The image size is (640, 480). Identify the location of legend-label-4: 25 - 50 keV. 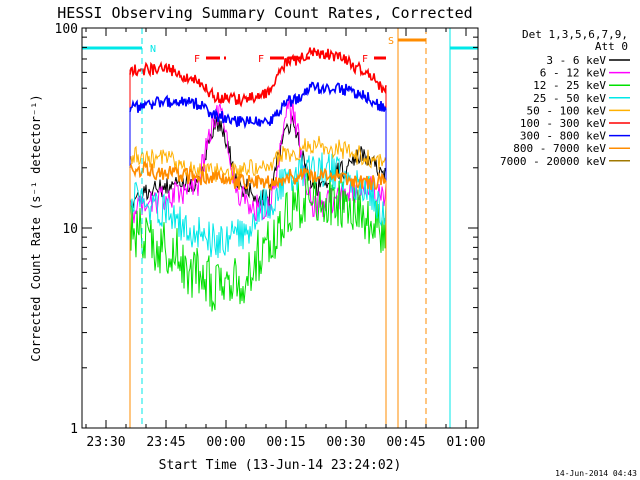
(569, 98).